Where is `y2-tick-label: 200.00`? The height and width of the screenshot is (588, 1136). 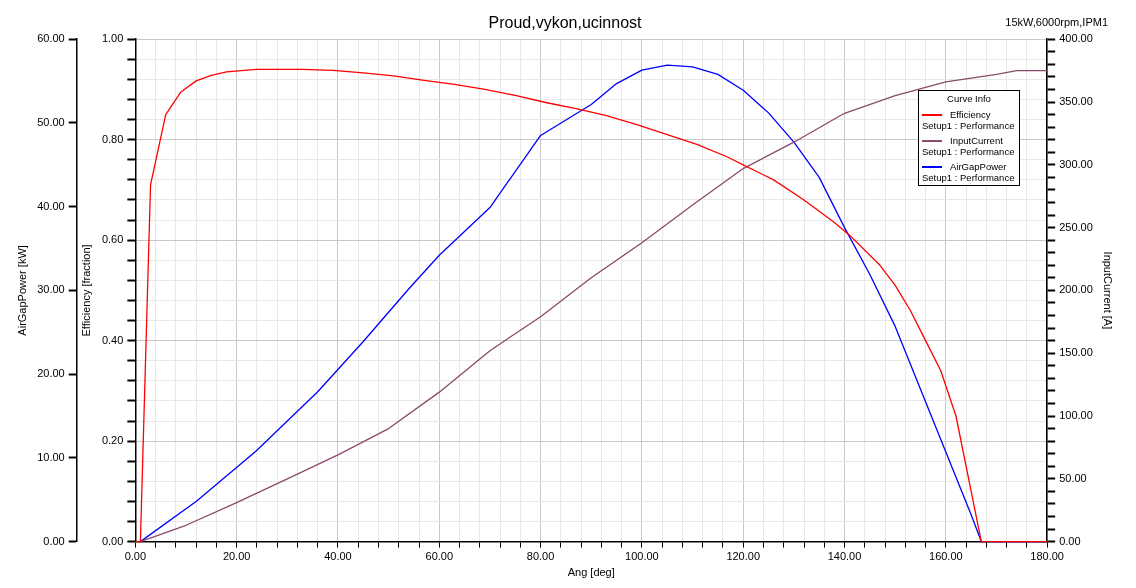 y2-tick-label: 200.00 is located at coordinates (1076, 289).